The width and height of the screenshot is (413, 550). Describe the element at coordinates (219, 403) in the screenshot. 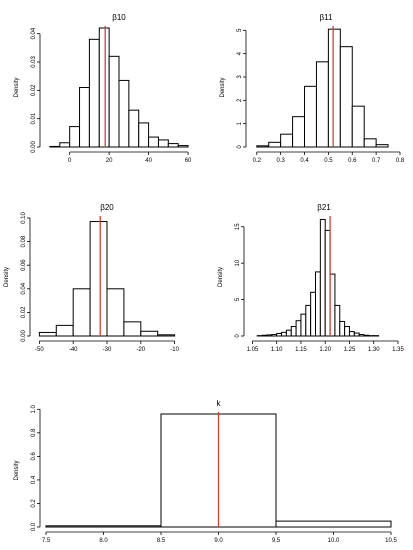

I see `panel-title: k` at that location.